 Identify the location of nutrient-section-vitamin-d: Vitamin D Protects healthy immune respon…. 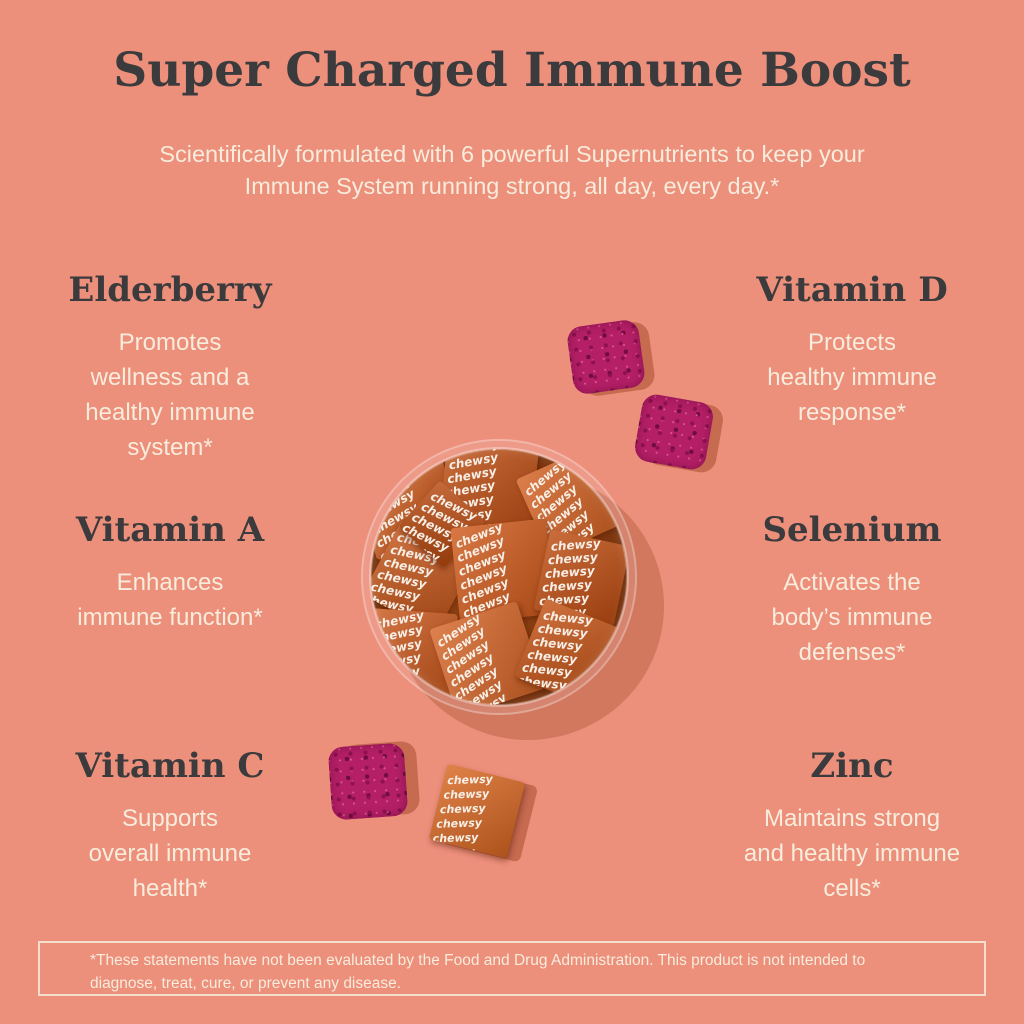
(852, 350).